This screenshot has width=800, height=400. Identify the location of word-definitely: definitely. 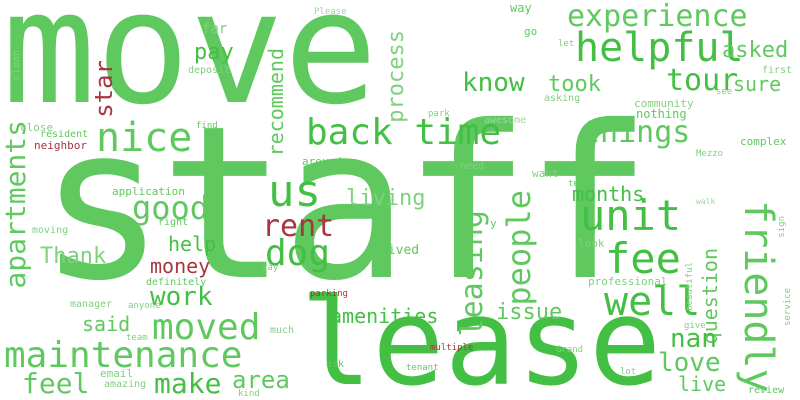
(176, 282).